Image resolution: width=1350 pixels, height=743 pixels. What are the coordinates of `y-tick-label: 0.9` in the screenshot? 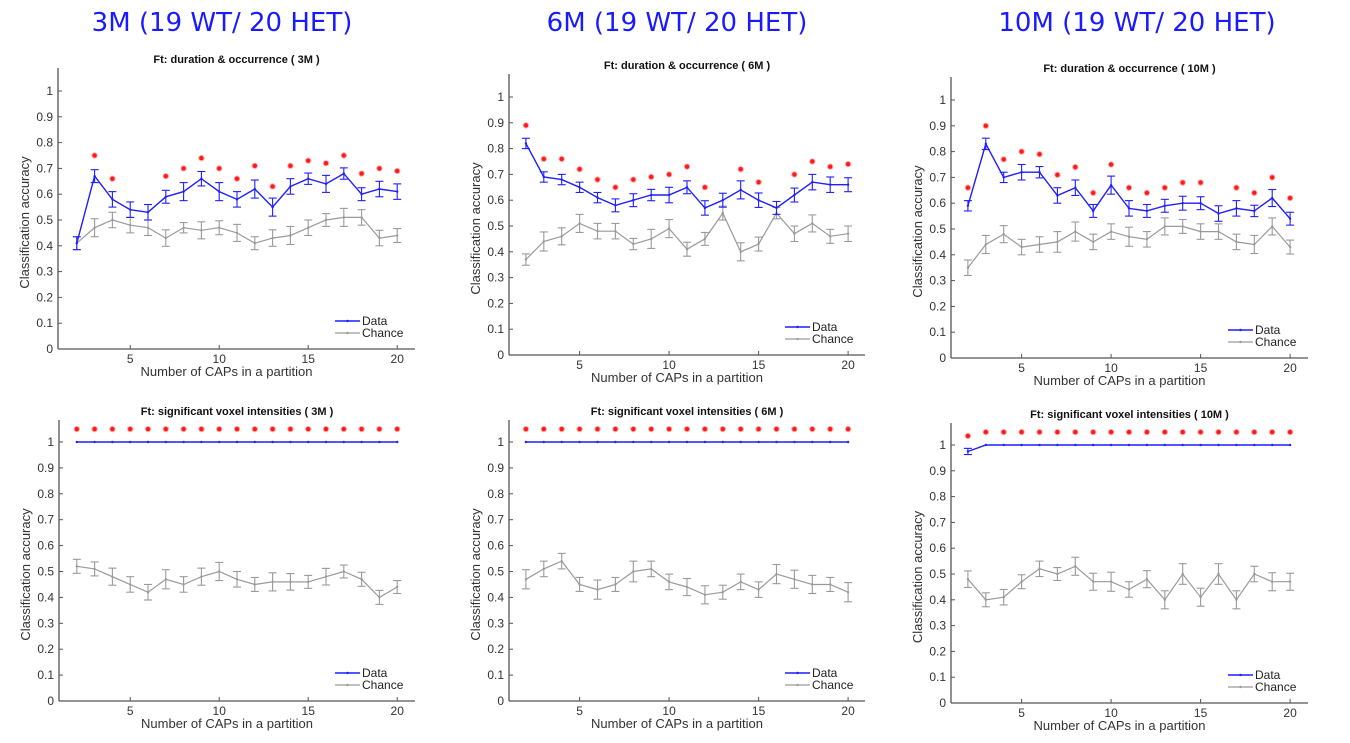 It's located at (495, 123).